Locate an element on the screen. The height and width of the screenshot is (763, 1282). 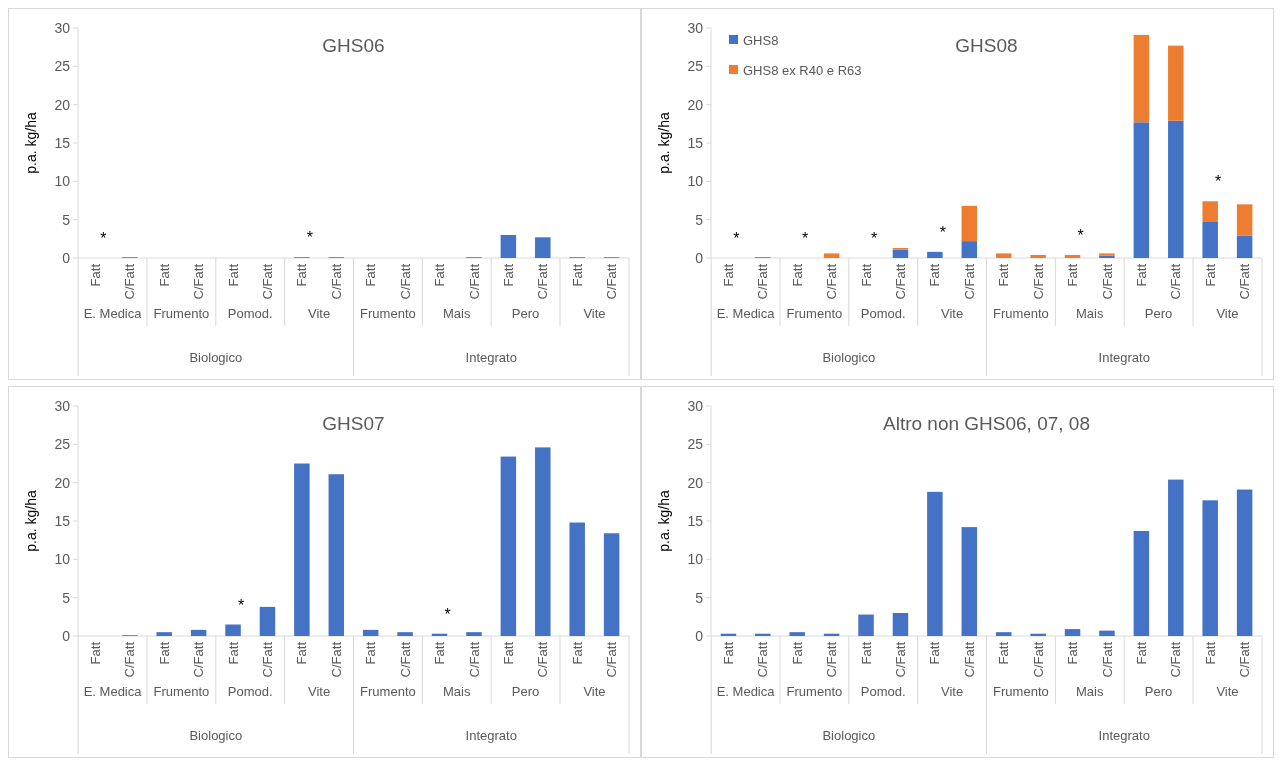
chart-title: GHS08 is located at coordinates (986, 45).